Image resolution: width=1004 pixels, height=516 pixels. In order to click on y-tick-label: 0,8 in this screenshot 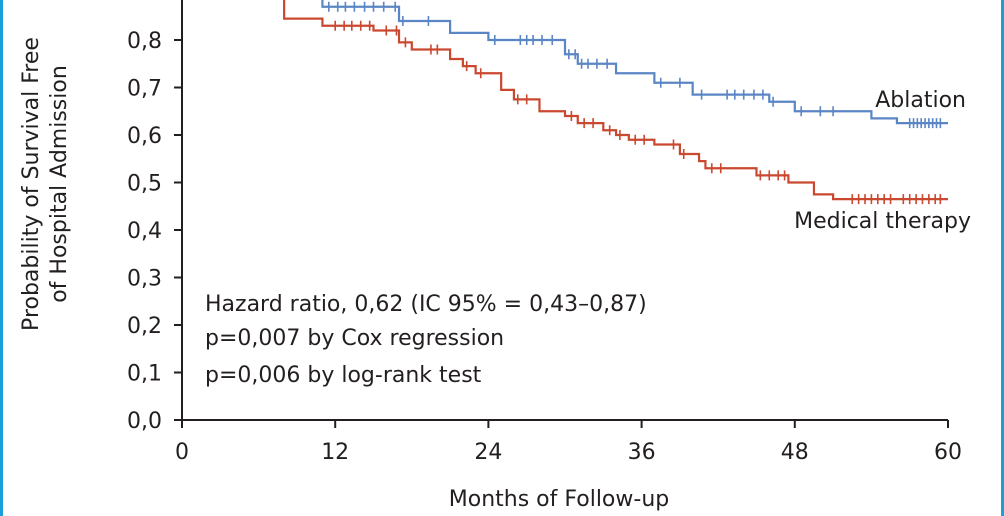, I will do `click(144, 41)`.